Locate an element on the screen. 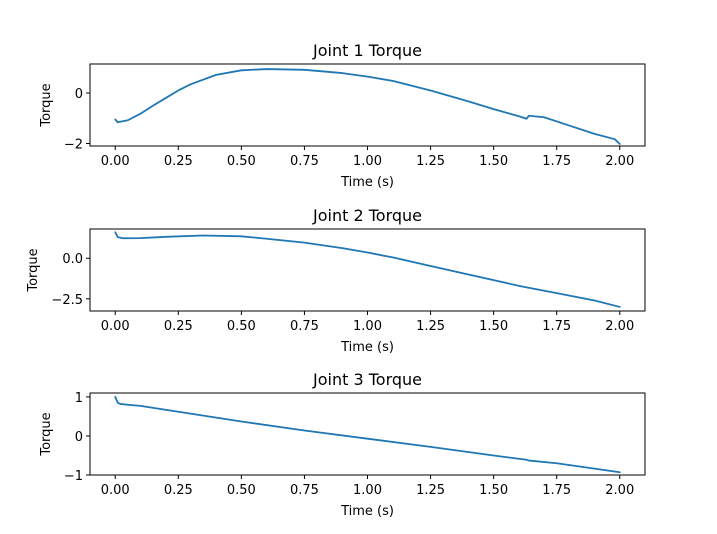  y-tick-label: −1 is located at coordinates (73, 476).